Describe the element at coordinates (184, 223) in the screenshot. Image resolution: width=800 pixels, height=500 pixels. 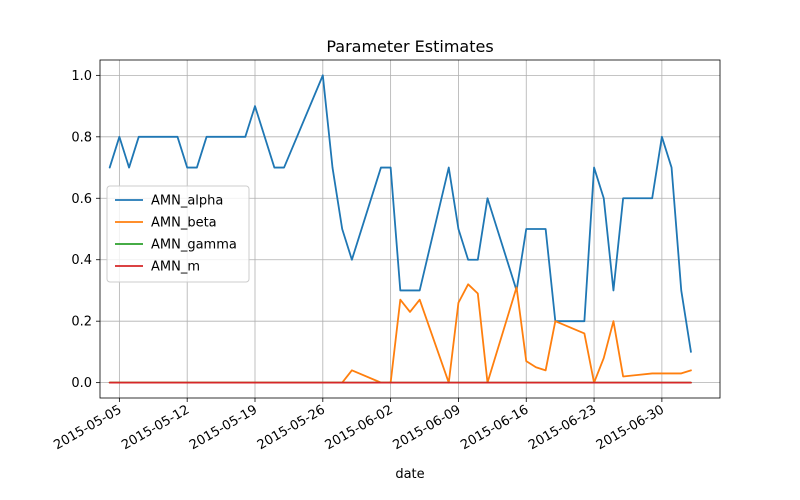
I see `legend-label: AMN_beta` at that location.